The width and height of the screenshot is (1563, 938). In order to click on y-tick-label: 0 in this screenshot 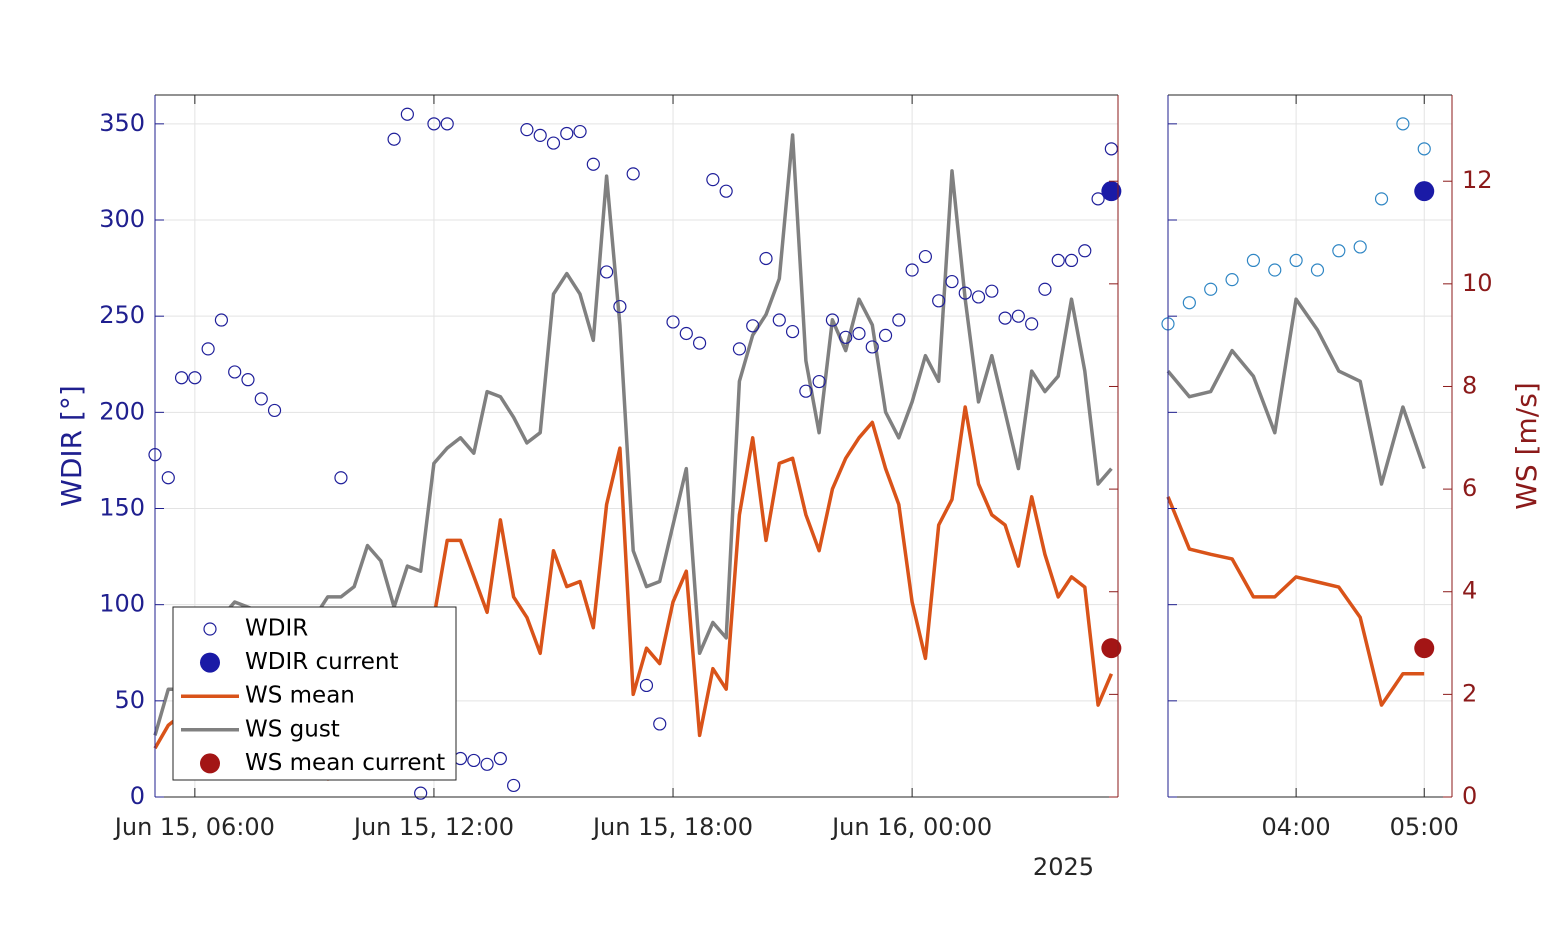, I will do `click(137, 796)`.